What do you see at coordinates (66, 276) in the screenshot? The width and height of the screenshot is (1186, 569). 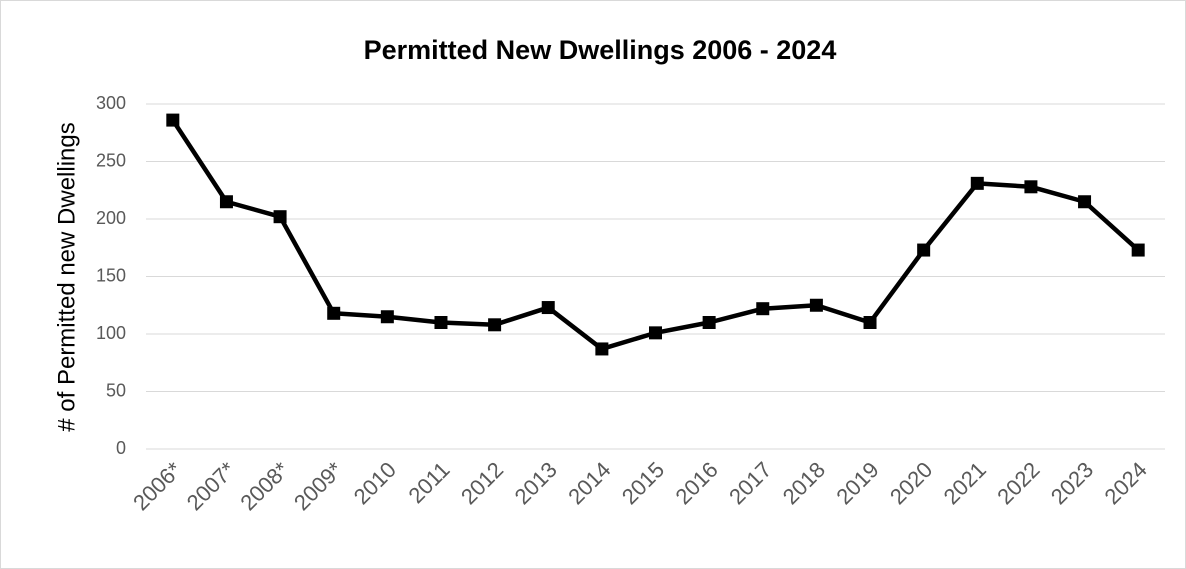 I see `y-axis-label: # of Permitted new Dwellings` at bounding box center [66, 276].